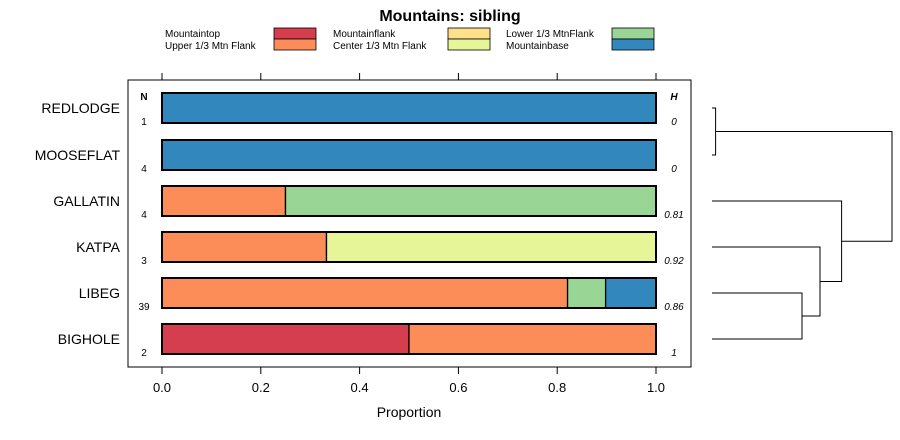 This screenshot has width=900, height=440. I want to click on h-value-libeg: 0.86, so click(674, 307).